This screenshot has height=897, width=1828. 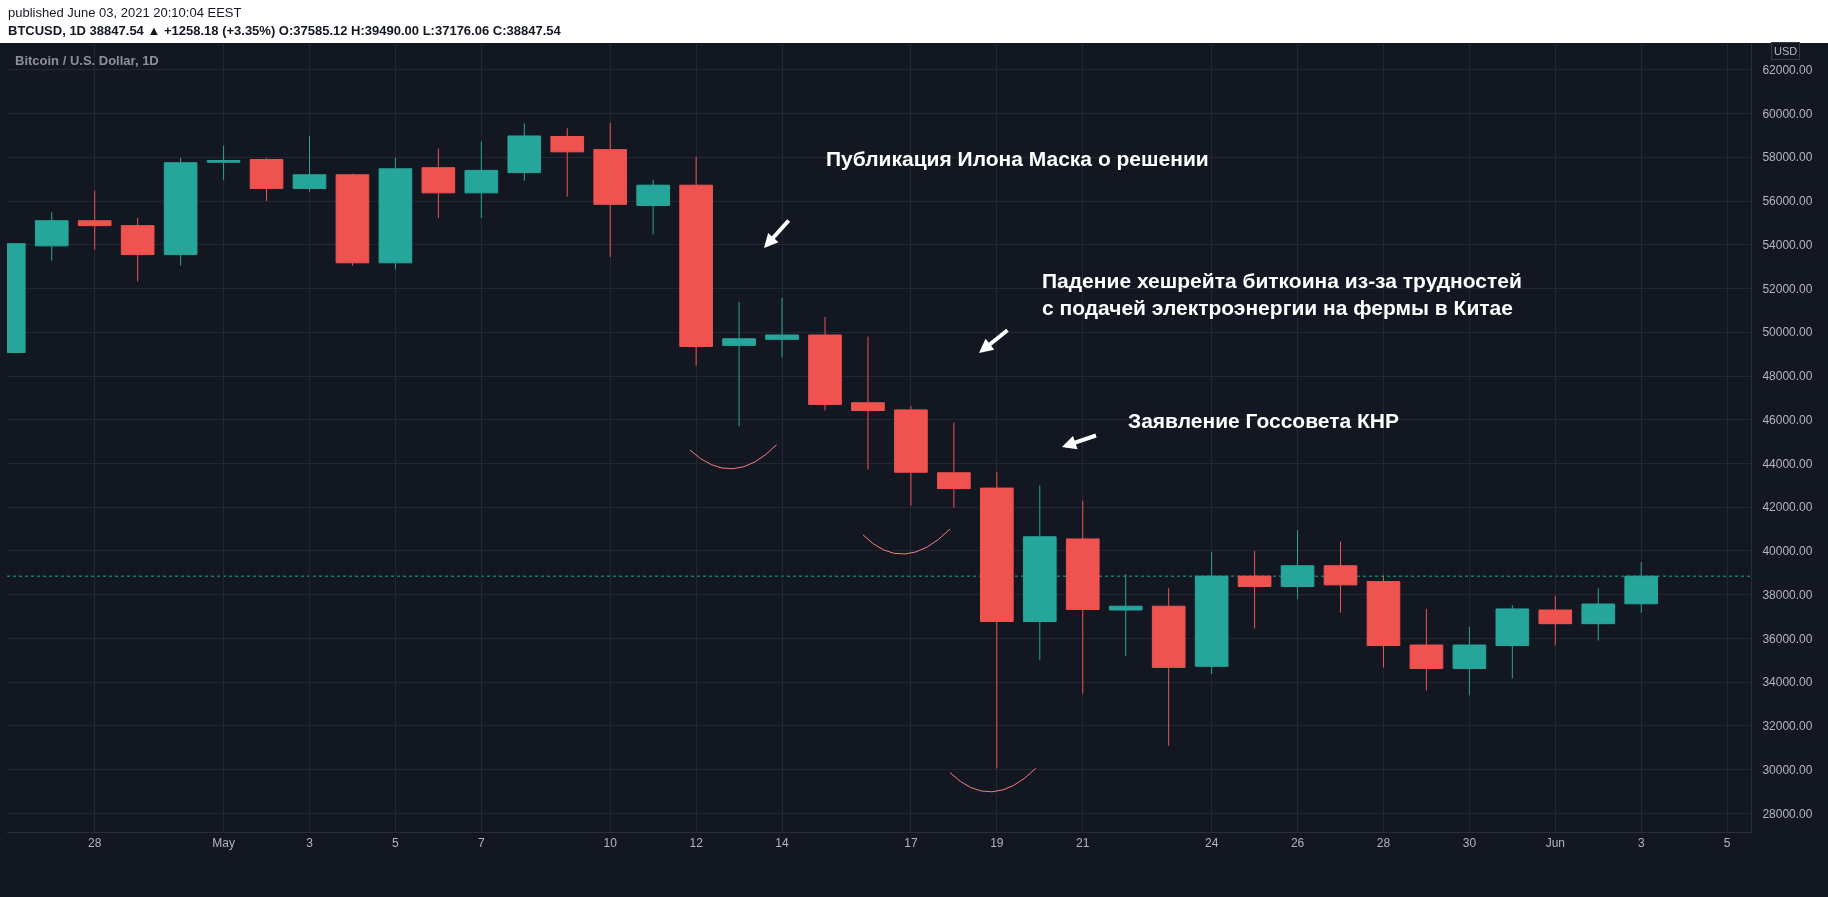 I want to click on y-tick-label: 30000.00, so click(x=1787, y=769).